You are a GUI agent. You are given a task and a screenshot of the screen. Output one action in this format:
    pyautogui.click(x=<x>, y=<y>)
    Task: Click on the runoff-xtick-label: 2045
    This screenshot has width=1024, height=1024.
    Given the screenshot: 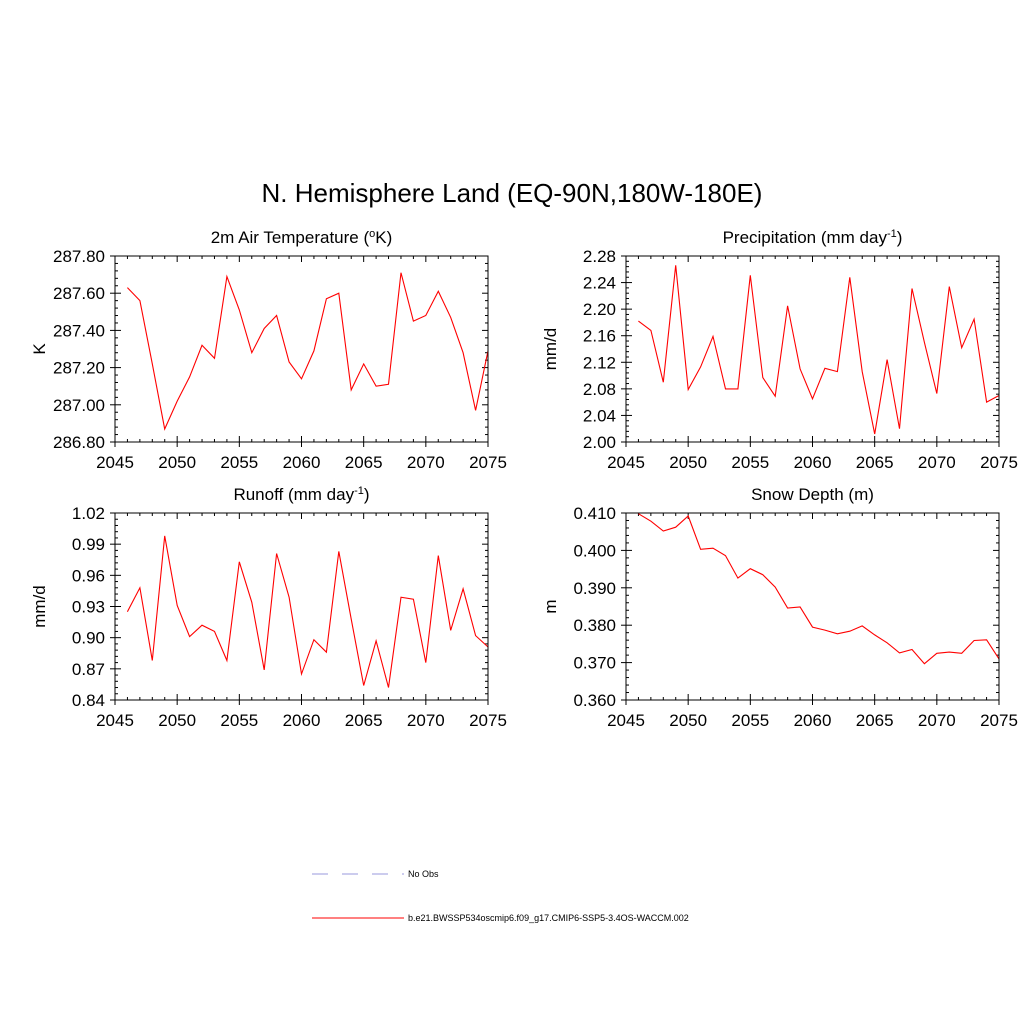 What is the action you would take?
    pyautogui.click(x=115, y=720)
    